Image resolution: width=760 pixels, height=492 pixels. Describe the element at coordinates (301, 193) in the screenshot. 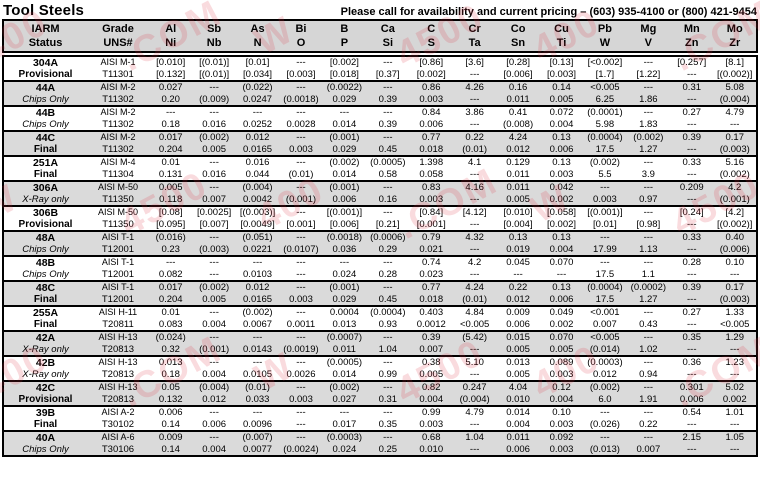

I see `value-cell-bi: --- (0.001)` at that location.